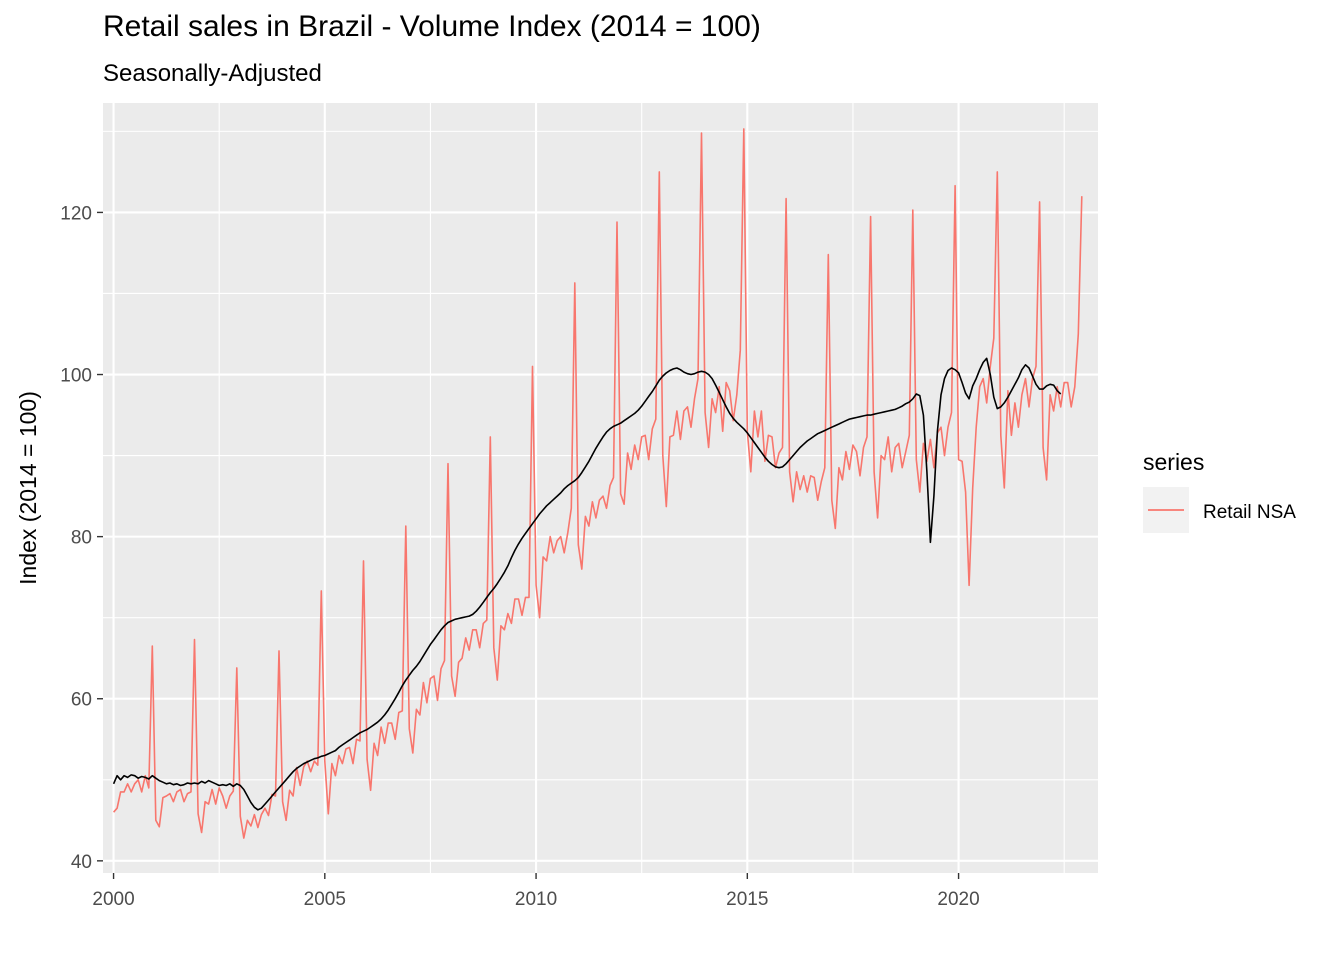 This screenshot has height=960, width=1344. I want to click on y-tick-label: 80, so click(81, 538).